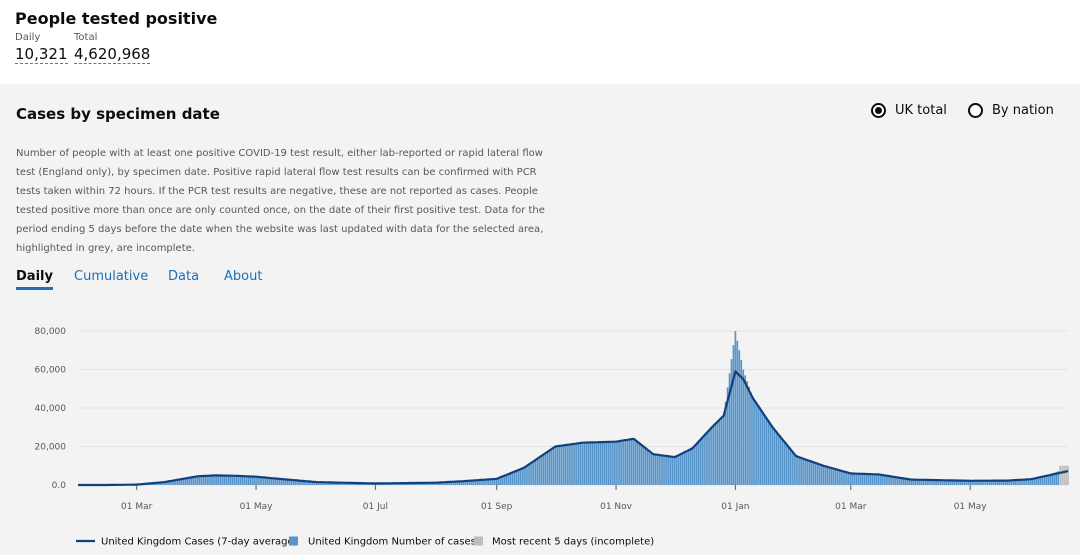  Describe the element at coordinates (41, 54) in the screenshot. I see `daily-value: 10,321` at that location.